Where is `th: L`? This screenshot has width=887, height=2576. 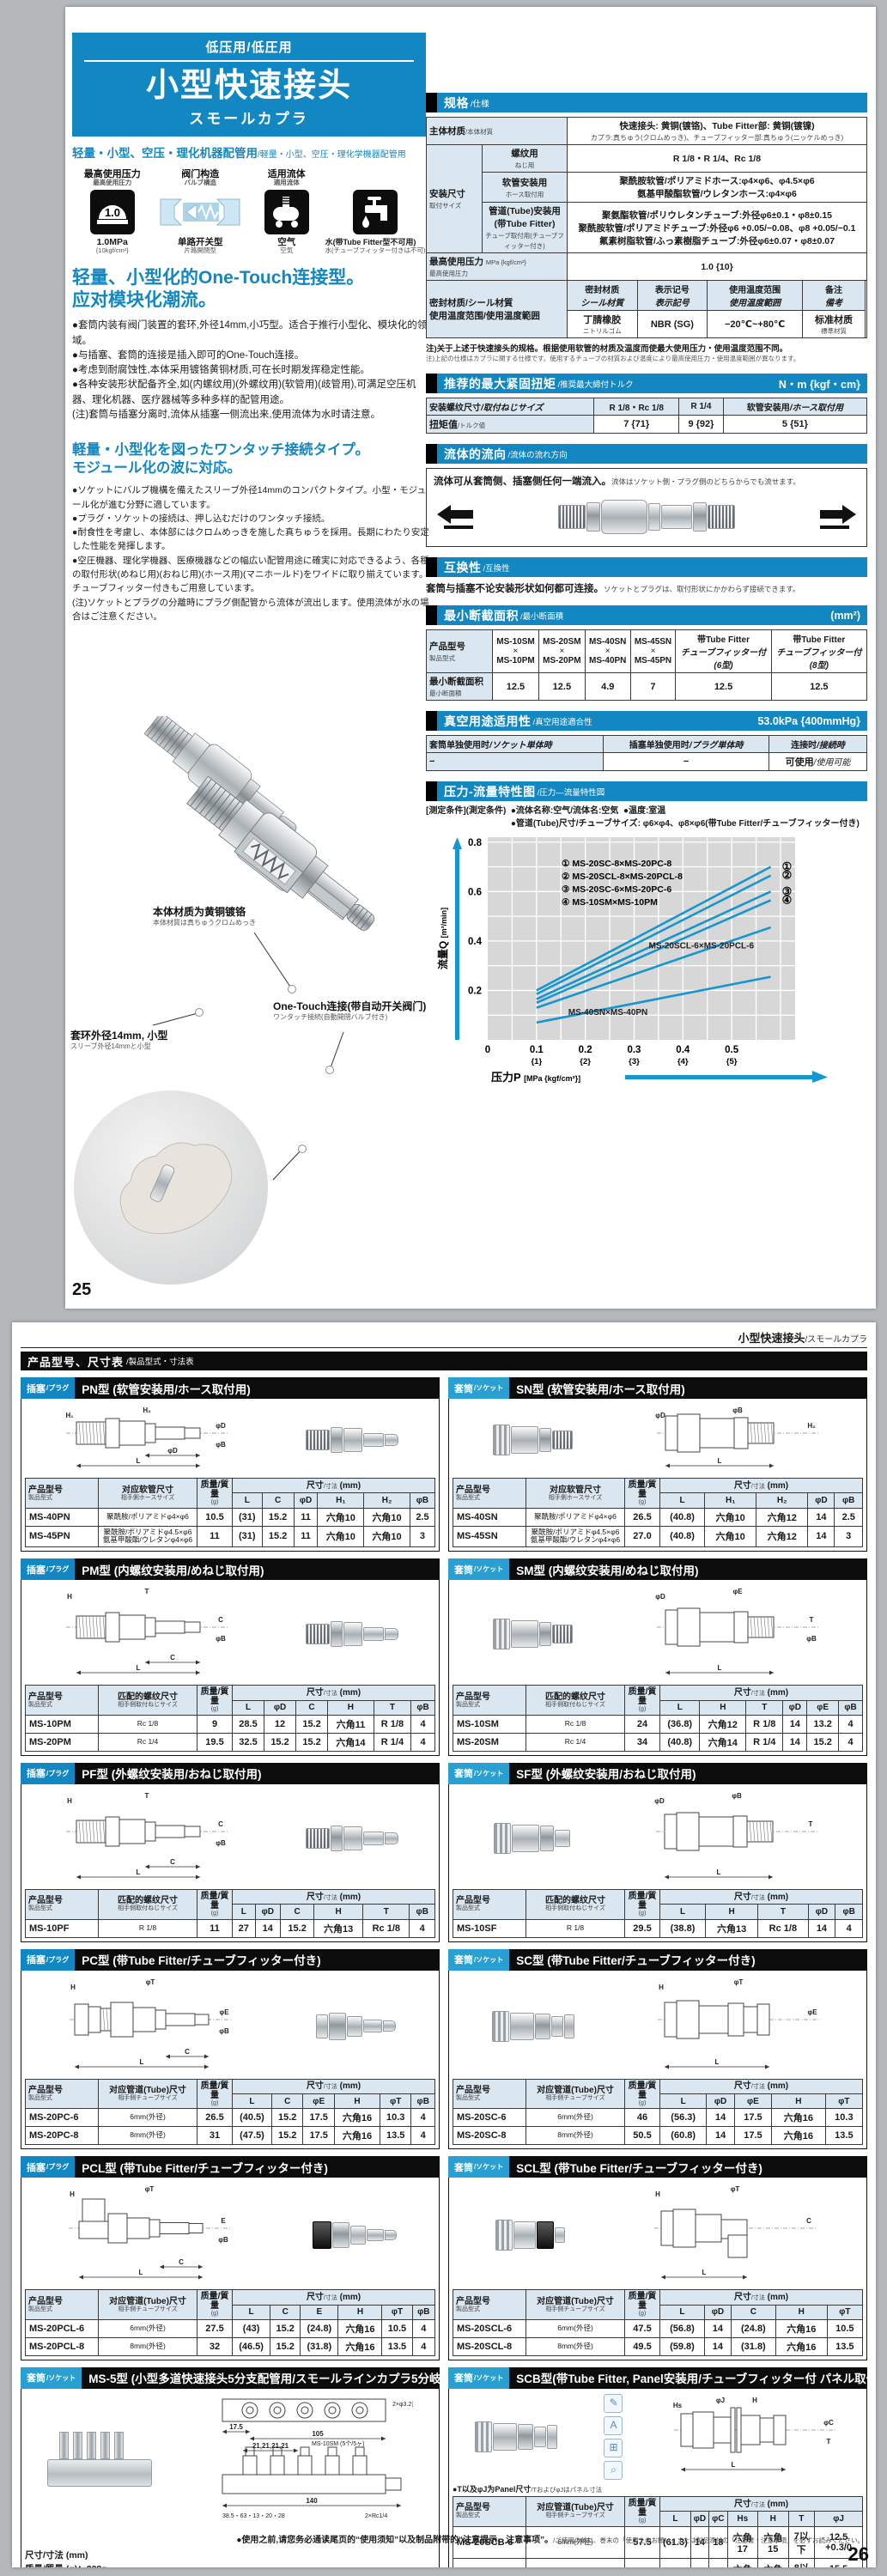 th: L is located at coordinates (682, 1912).